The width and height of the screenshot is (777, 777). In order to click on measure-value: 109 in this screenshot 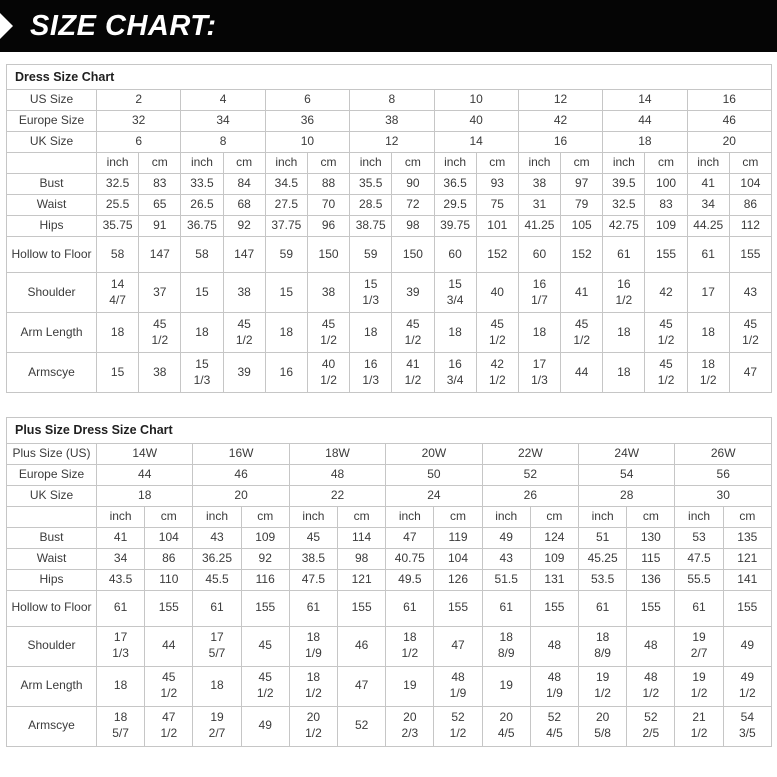, I will do `click(554, 558)`.